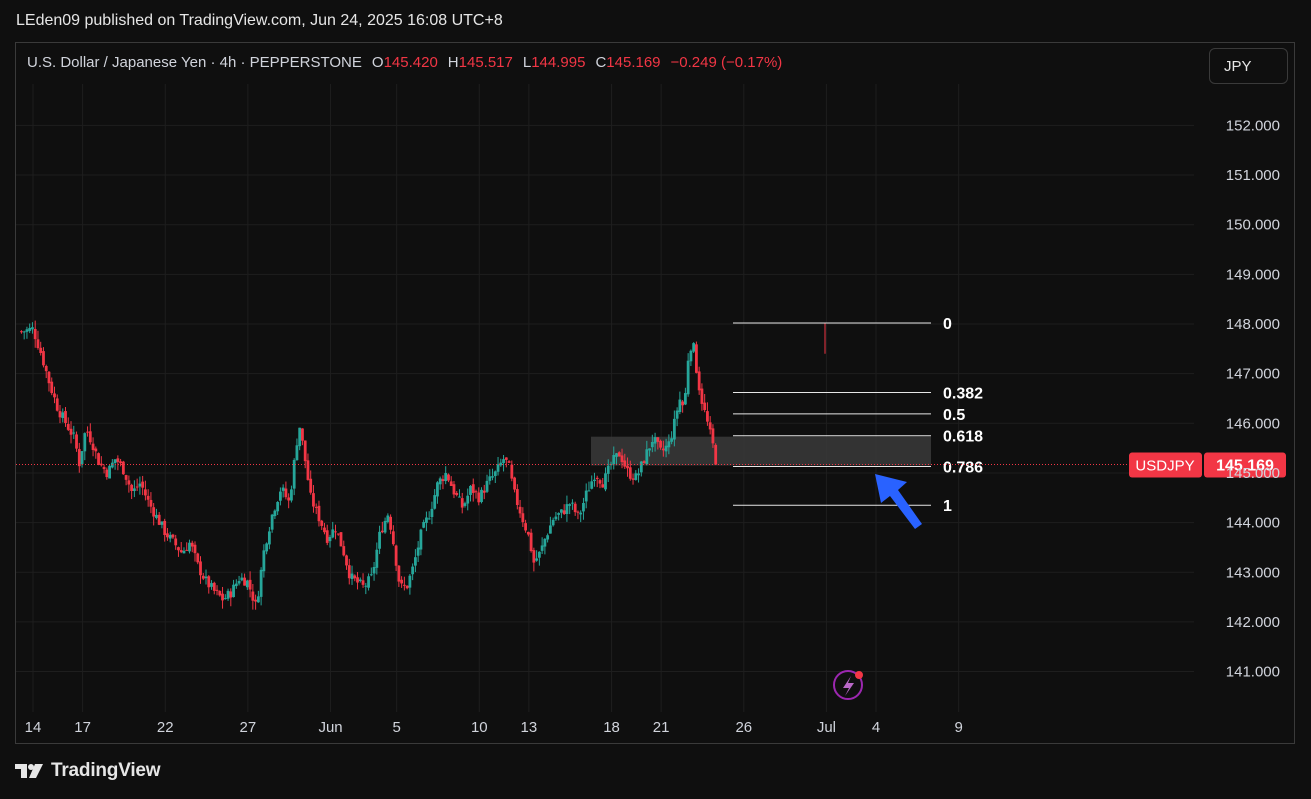 The image size is (1311, 799). Describe the element at coordinates (633, 62) in the screenshot. I see `close-value: 145.169` at that location.